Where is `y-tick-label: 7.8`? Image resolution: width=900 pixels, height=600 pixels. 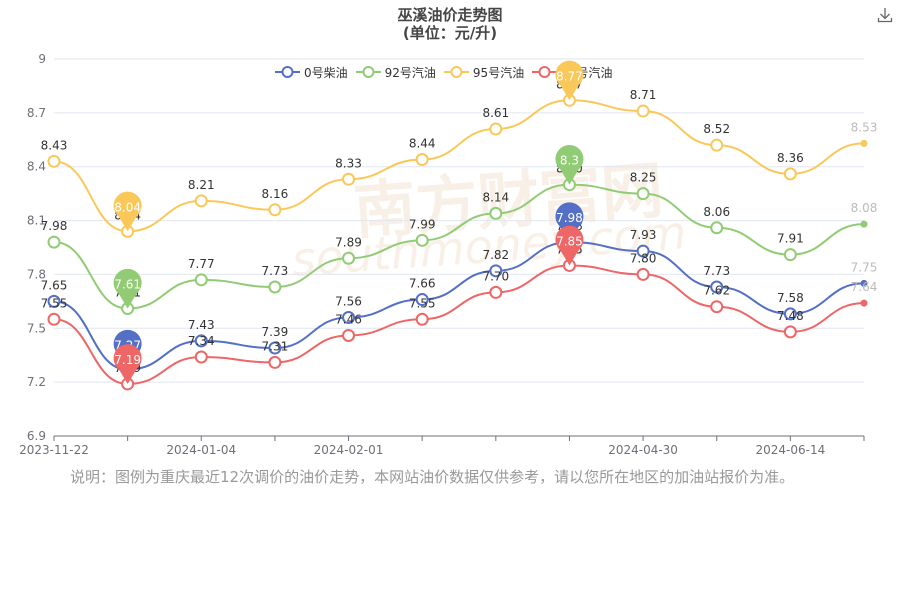 y-tick-label: 7.8 is located at coordinates (36, 274).